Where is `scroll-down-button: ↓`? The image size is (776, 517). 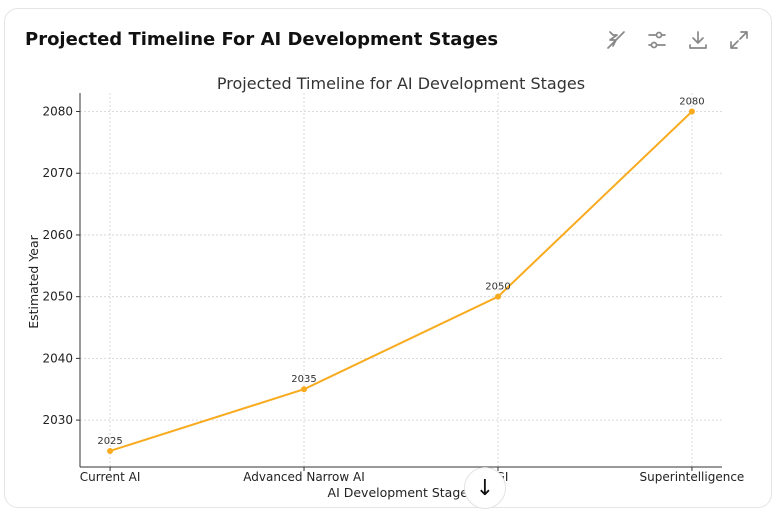
scroll-down-button: ↓ is located at coordinates (485, 488).